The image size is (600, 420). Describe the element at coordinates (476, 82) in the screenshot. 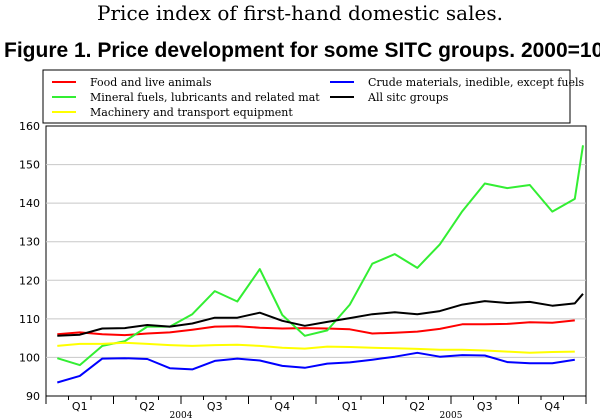

I see `legend-label: Crude materials, inedible, except fuels` at that location.